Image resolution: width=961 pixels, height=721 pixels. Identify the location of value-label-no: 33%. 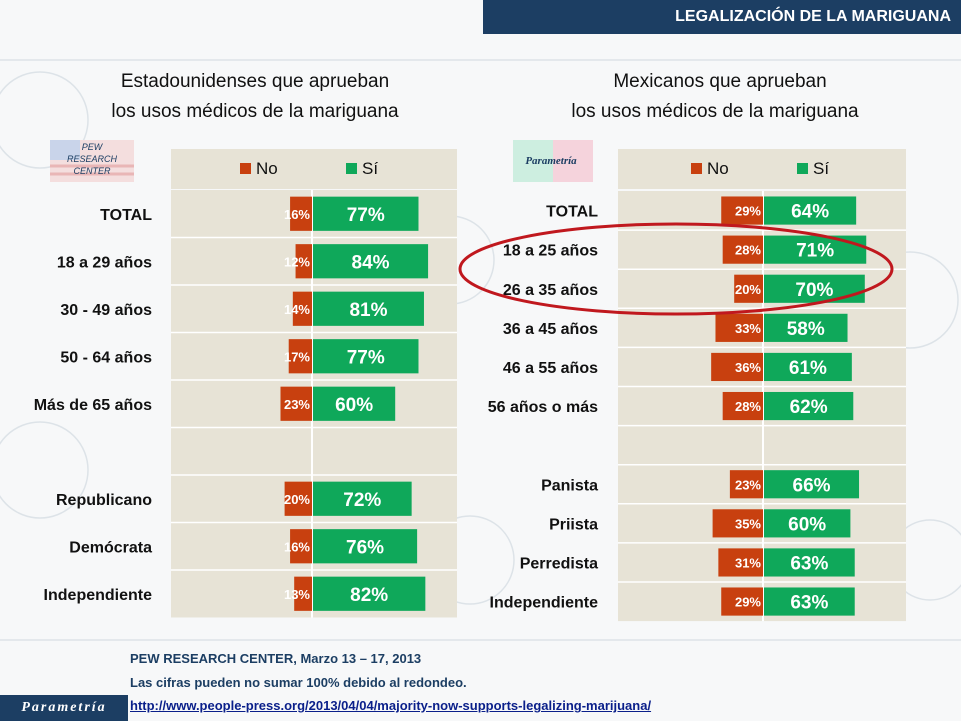
(748, 328).